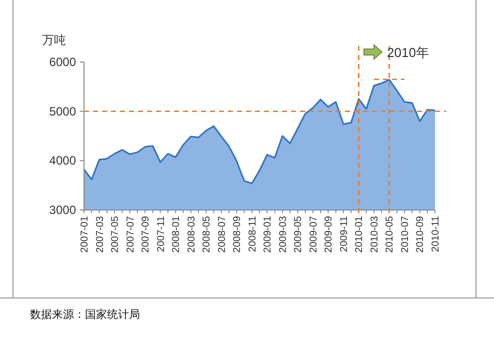 The height and width of the screenshot is (337, 494). What do you see at coordinates (252, 234) in the screenshot?
I see `x-tick-label: 2008-11` at bounding box center [252, 234].